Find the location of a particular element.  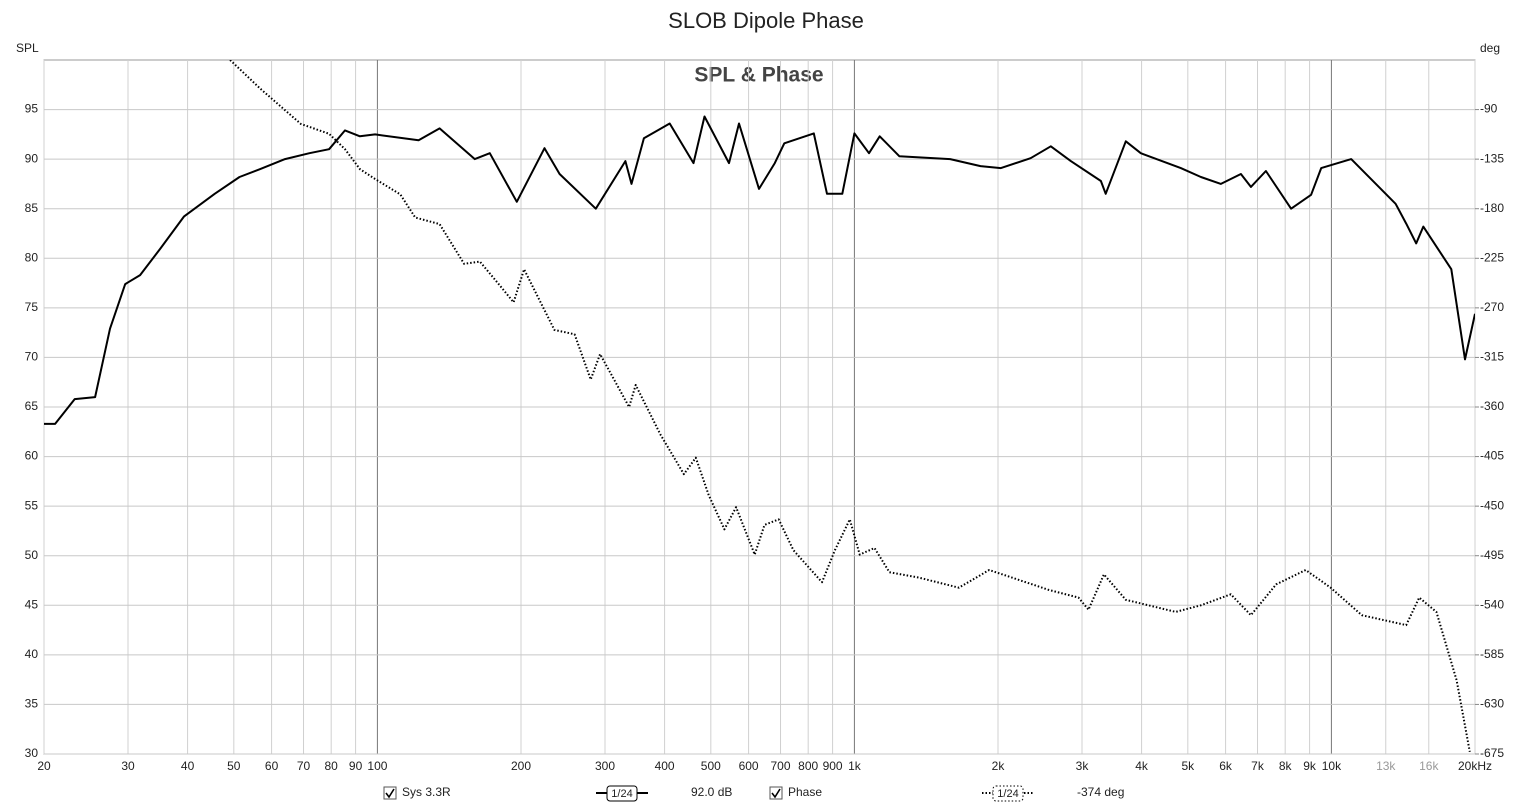

legend-readout: 92.0 dB is located at coordinates (711, 792).